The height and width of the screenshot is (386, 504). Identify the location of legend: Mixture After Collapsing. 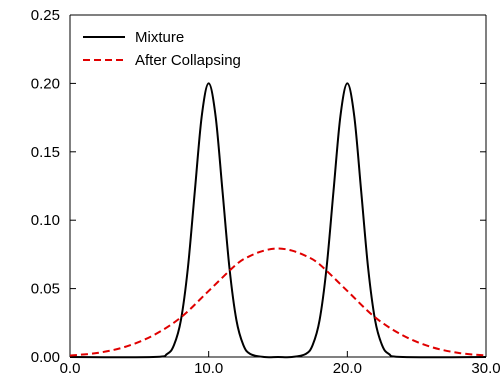
(162, 49).